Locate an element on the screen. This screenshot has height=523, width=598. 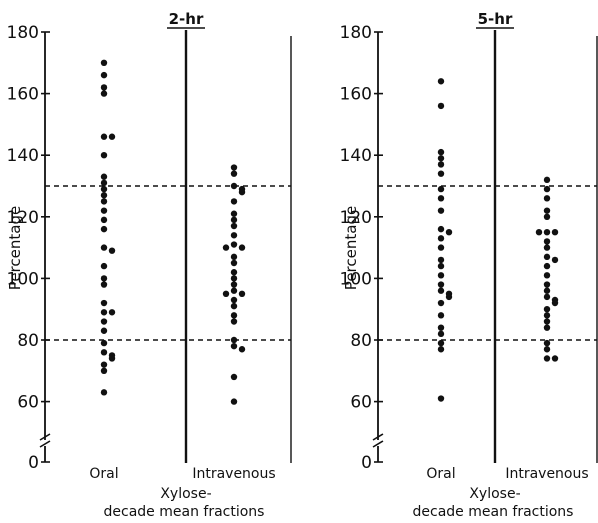
category-label: Oral is located at coordinates (440, 474).